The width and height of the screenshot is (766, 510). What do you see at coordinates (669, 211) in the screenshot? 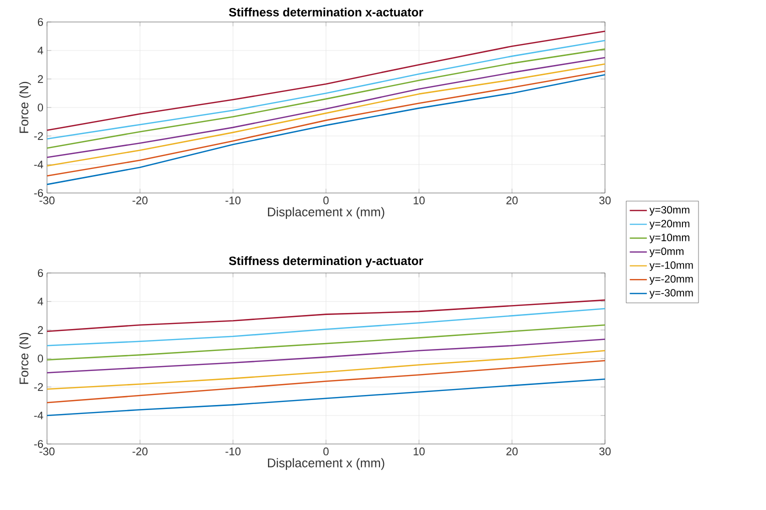
I see `legend-label: y=30mm` at bounding box center [669, 211].